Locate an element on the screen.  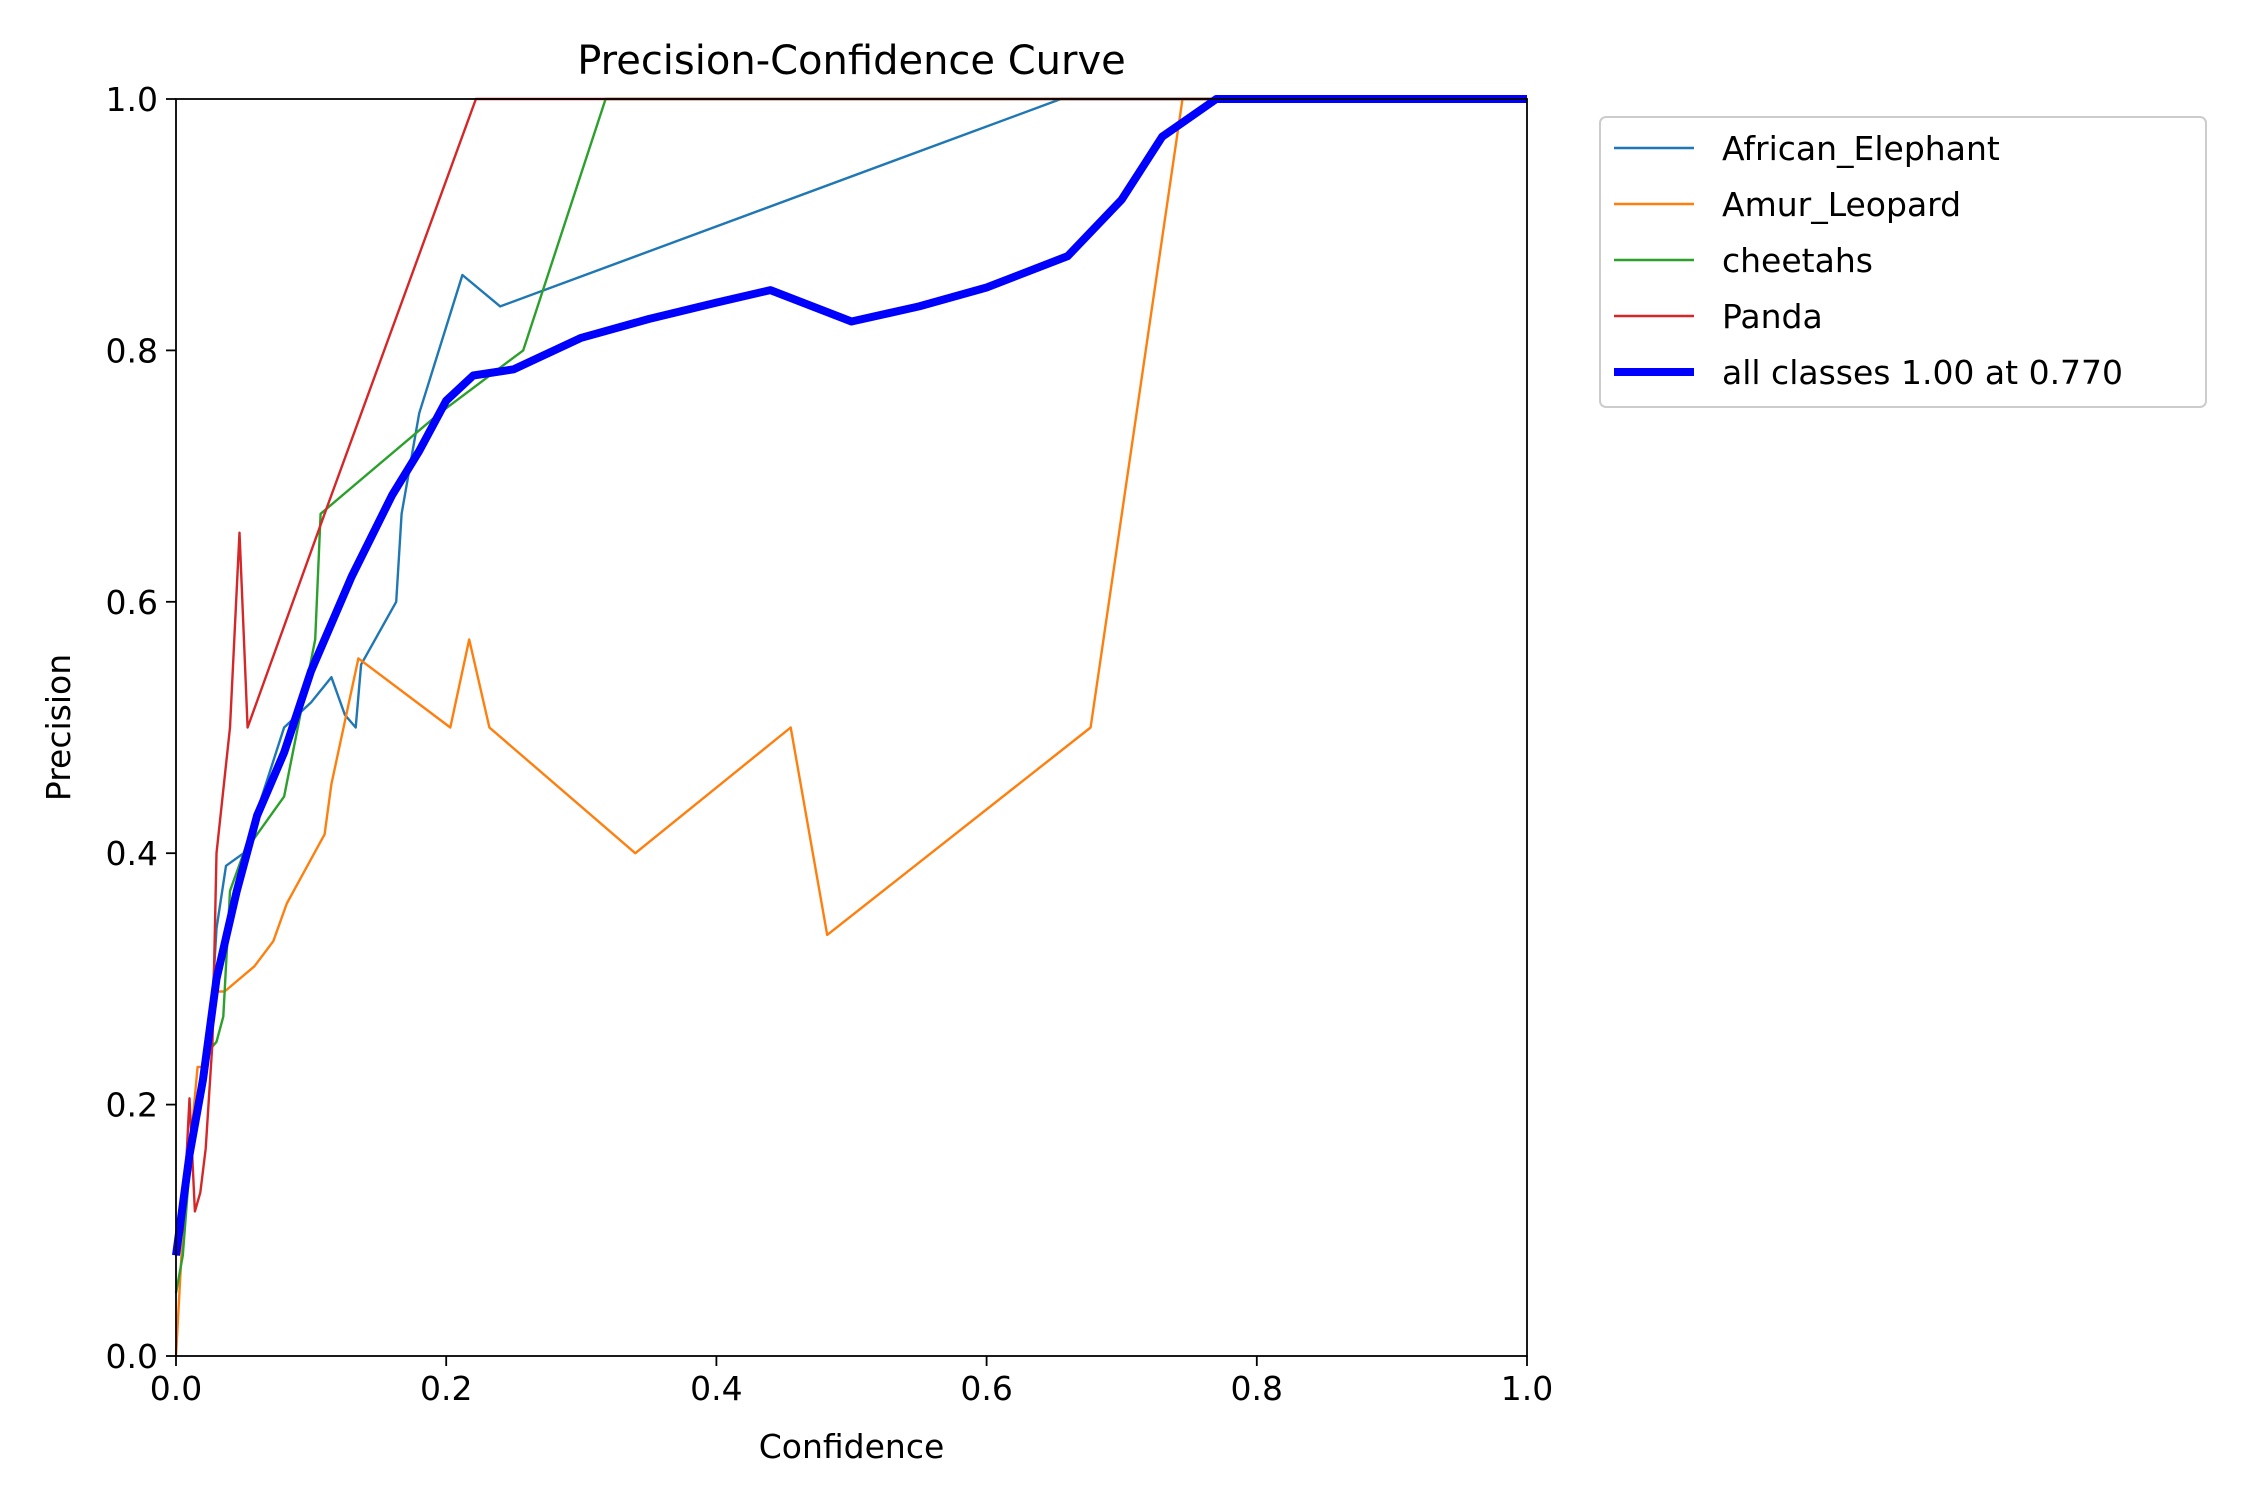
legend-frame is located at coordinates (1903, 262).